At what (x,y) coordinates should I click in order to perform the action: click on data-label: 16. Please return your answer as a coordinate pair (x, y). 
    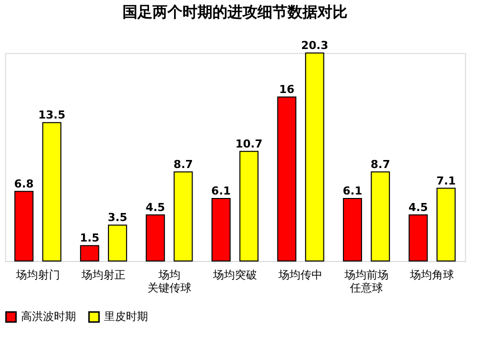
    Looking at the image, I should click on (287, 89).